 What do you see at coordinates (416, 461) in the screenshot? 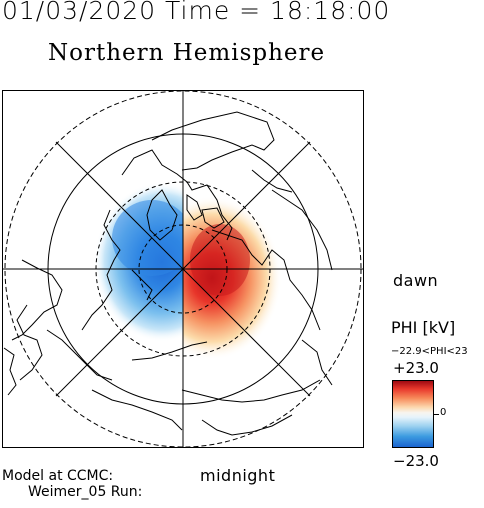
I see `colorbar-min-label: −23.0` at bounding box center [416, 461].